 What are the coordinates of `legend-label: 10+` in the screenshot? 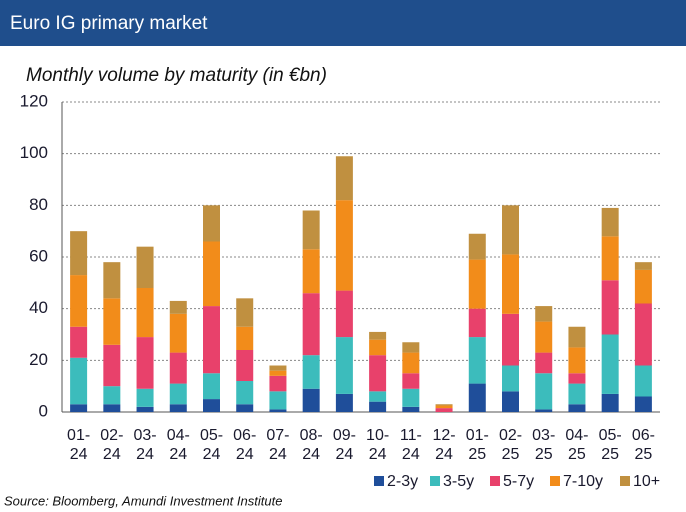 It's located at (646, 481).